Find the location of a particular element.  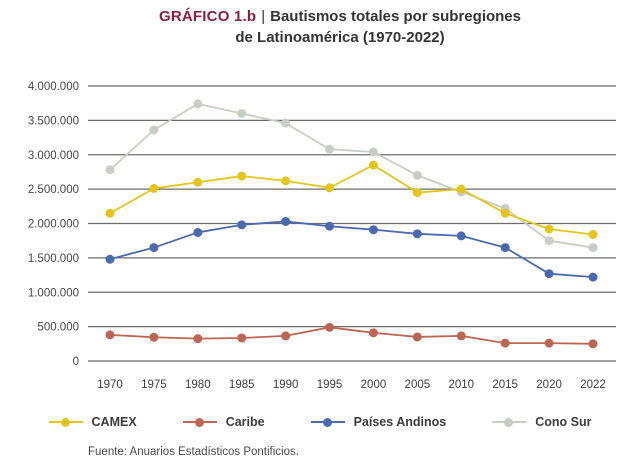

y-axis-label: 500.000 is located at coordinates (58, 328).